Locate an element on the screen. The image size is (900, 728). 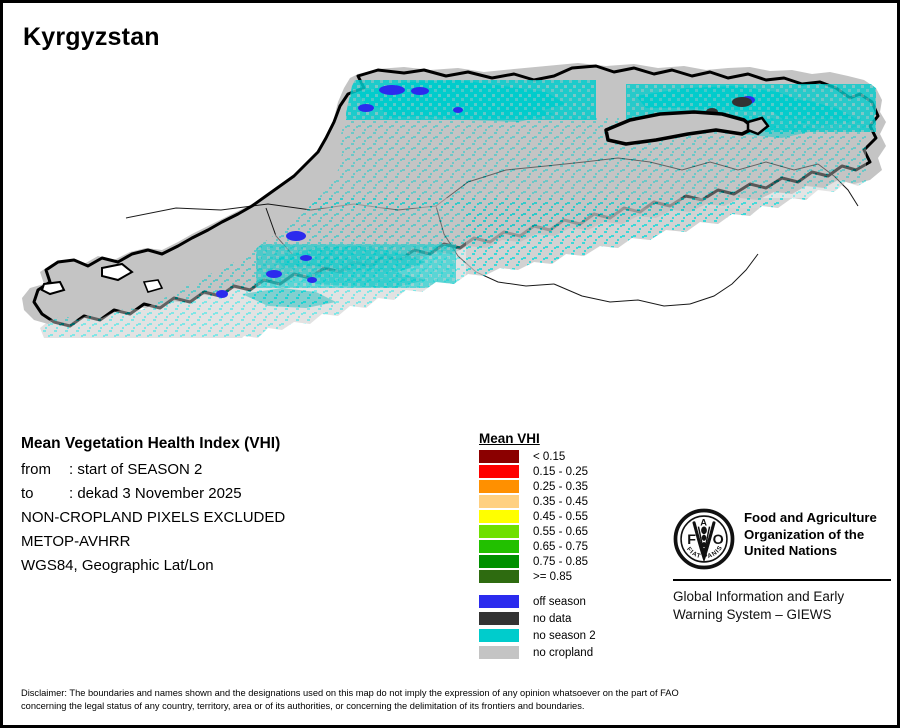
info-from-value: start of SEASON 2 is located at coordinates (140, 469).